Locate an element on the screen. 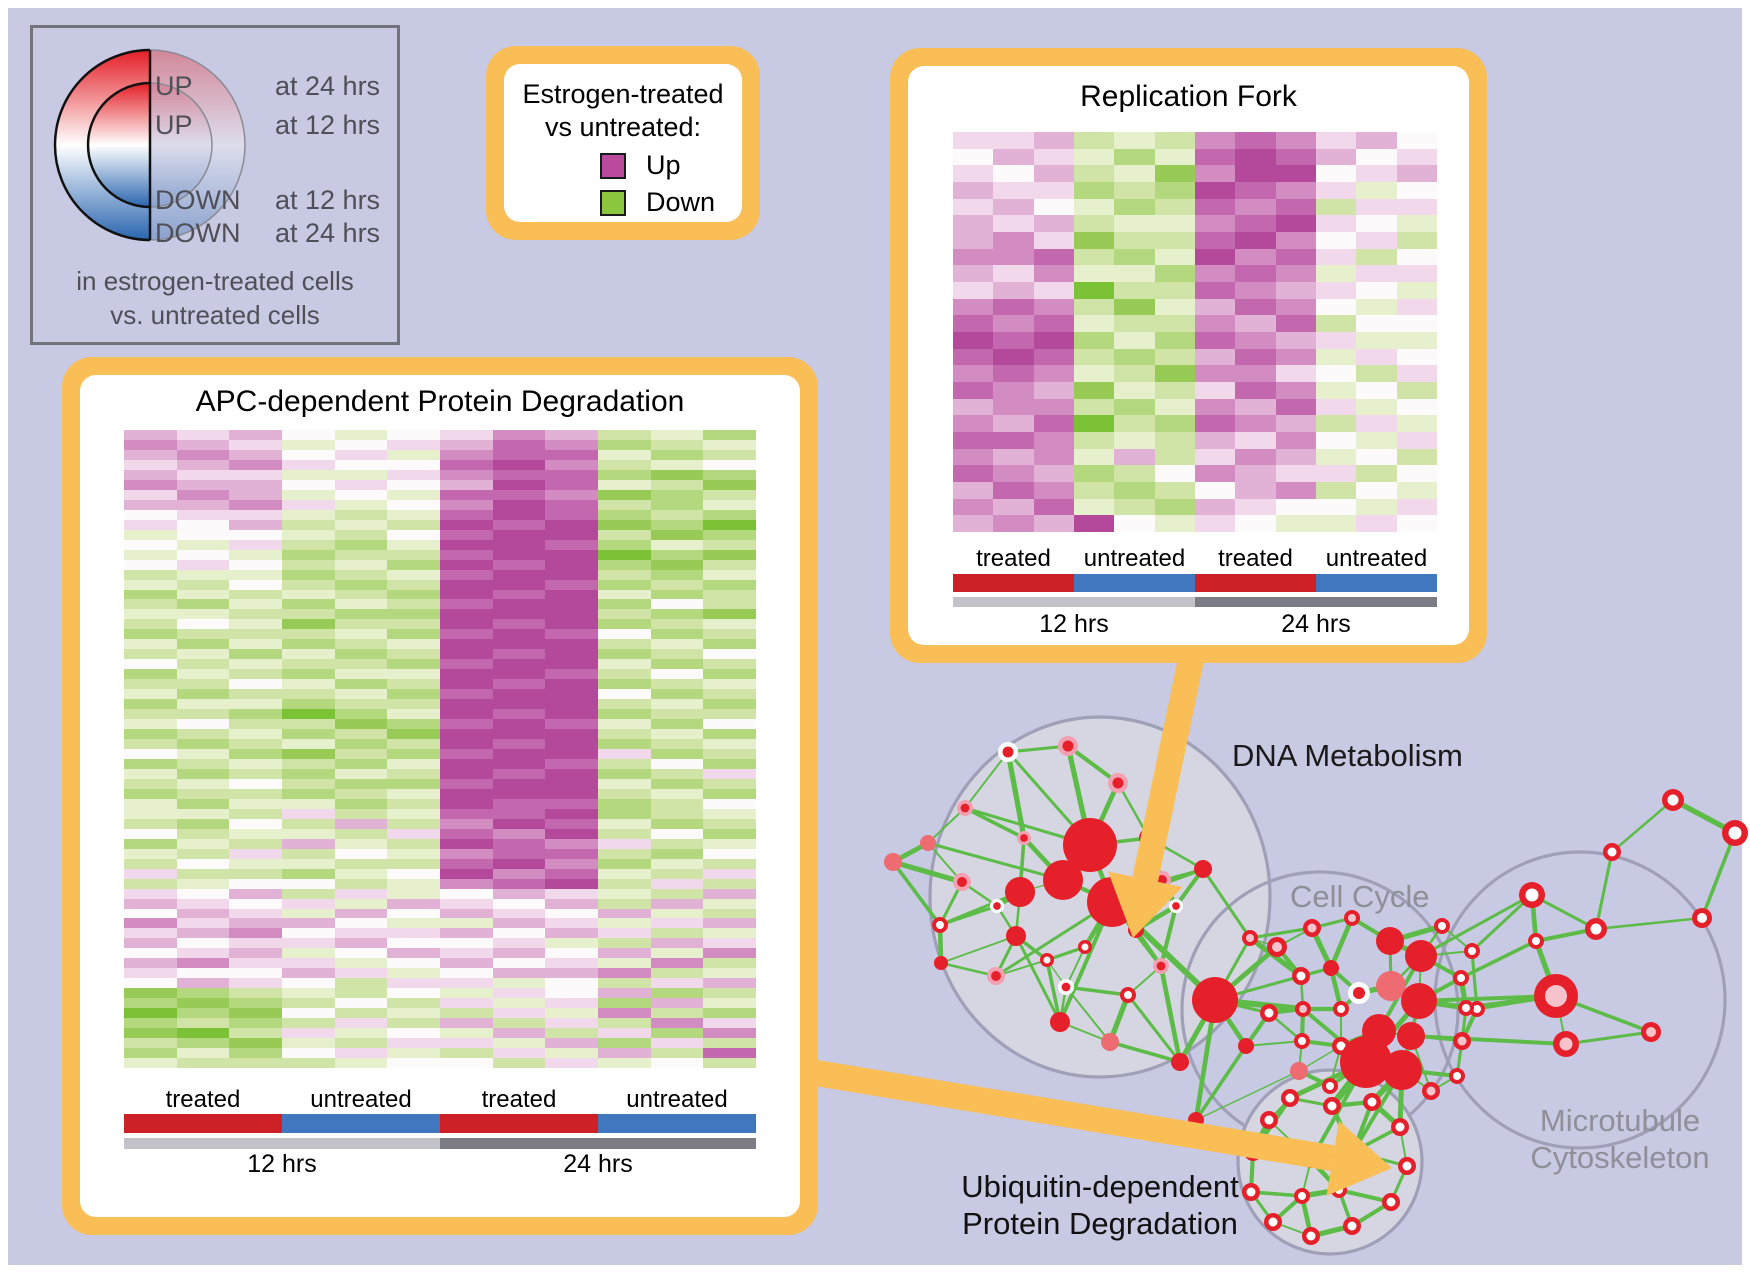 The width and height of the screenshot is (1750, 1279). repfork-time-labels: 12 hrs 24 hrs is located at coordinates (1195, 624).